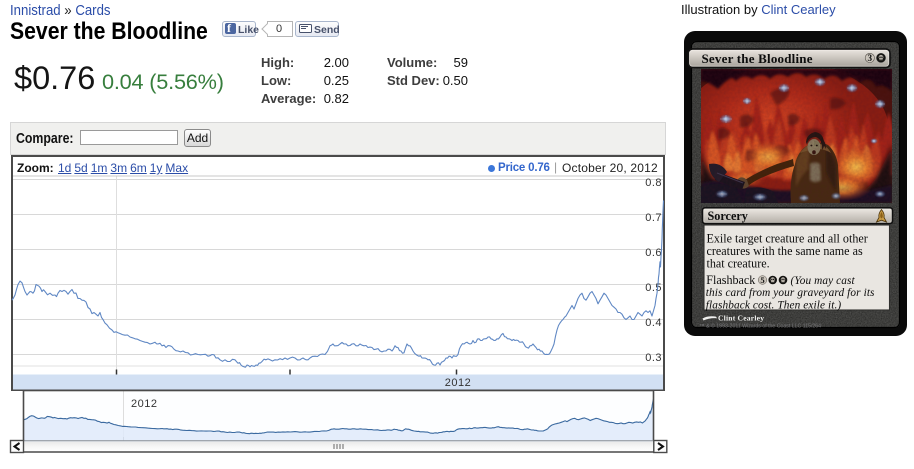 Image resolution: width=914 pixels, height=469 pixels. Describe the element at coordinates (762, 280) in the screenshot. I see `svg-text: 5` at that location.